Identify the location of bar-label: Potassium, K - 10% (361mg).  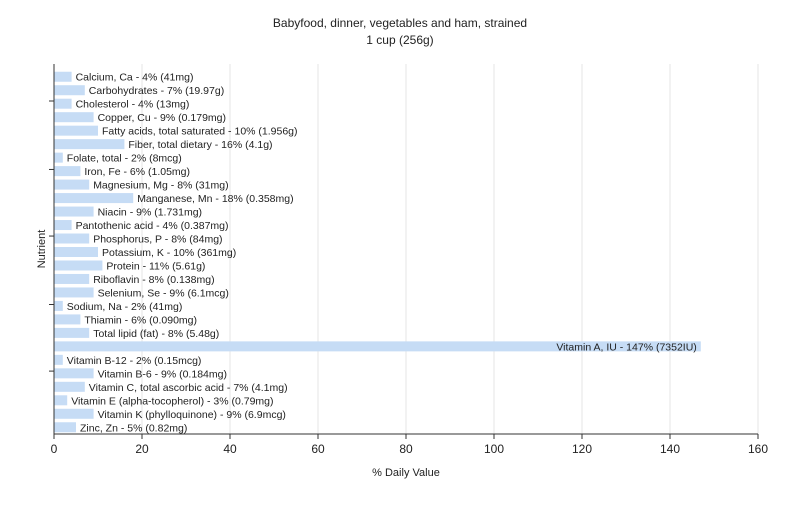
(169, 253).